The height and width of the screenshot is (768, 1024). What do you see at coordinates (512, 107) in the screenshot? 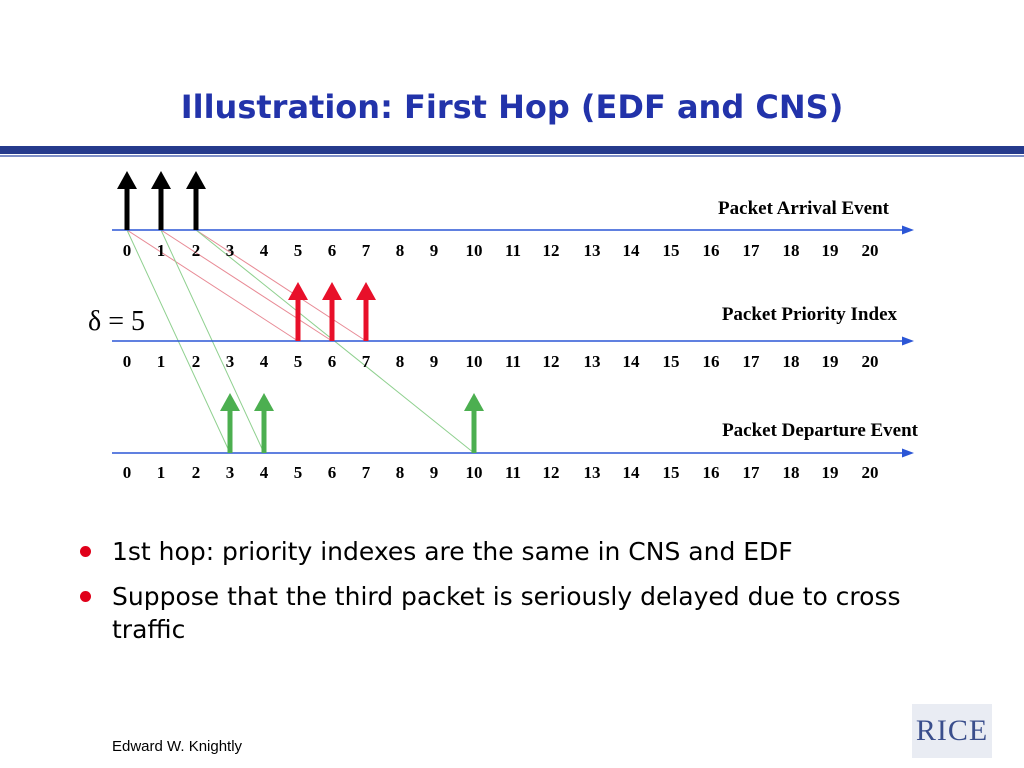
I see `slide-title: Illustration: First Hop (EDF and CNS)` at bounding box center [512, 107].